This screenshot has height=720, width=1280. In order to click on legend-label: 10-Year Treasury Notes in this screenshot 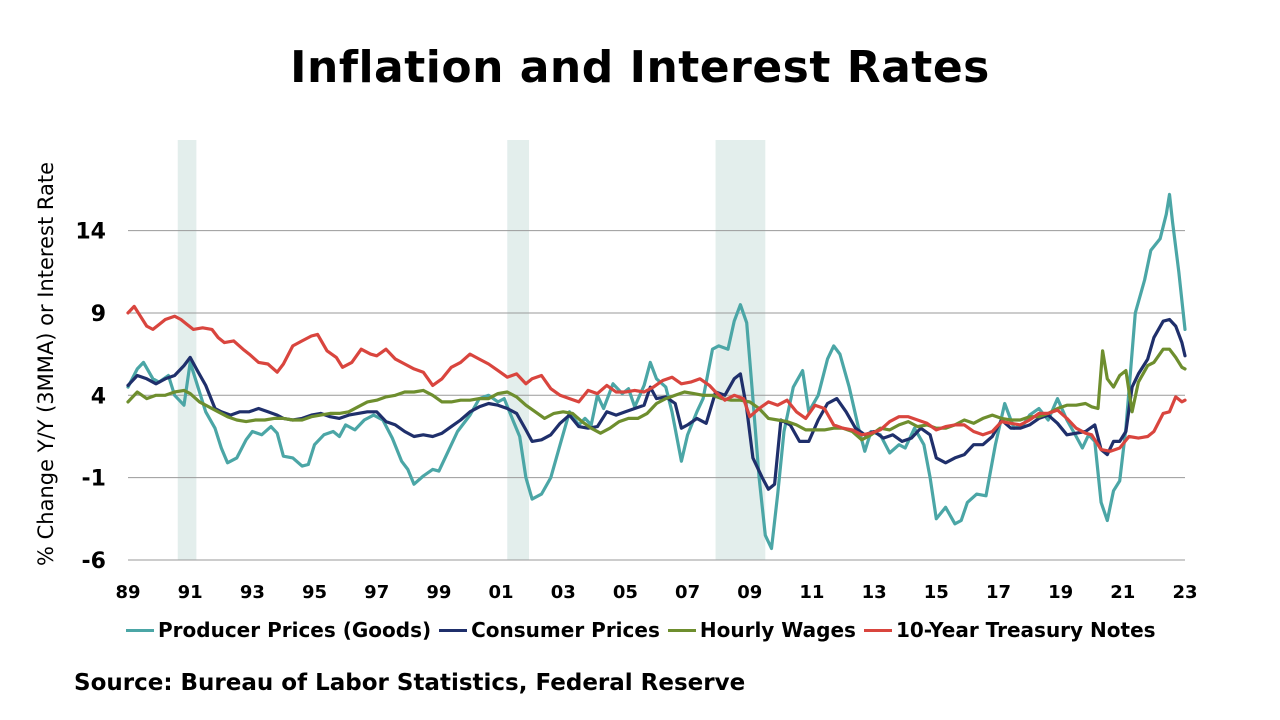, I will do `click(1025, 630)`.